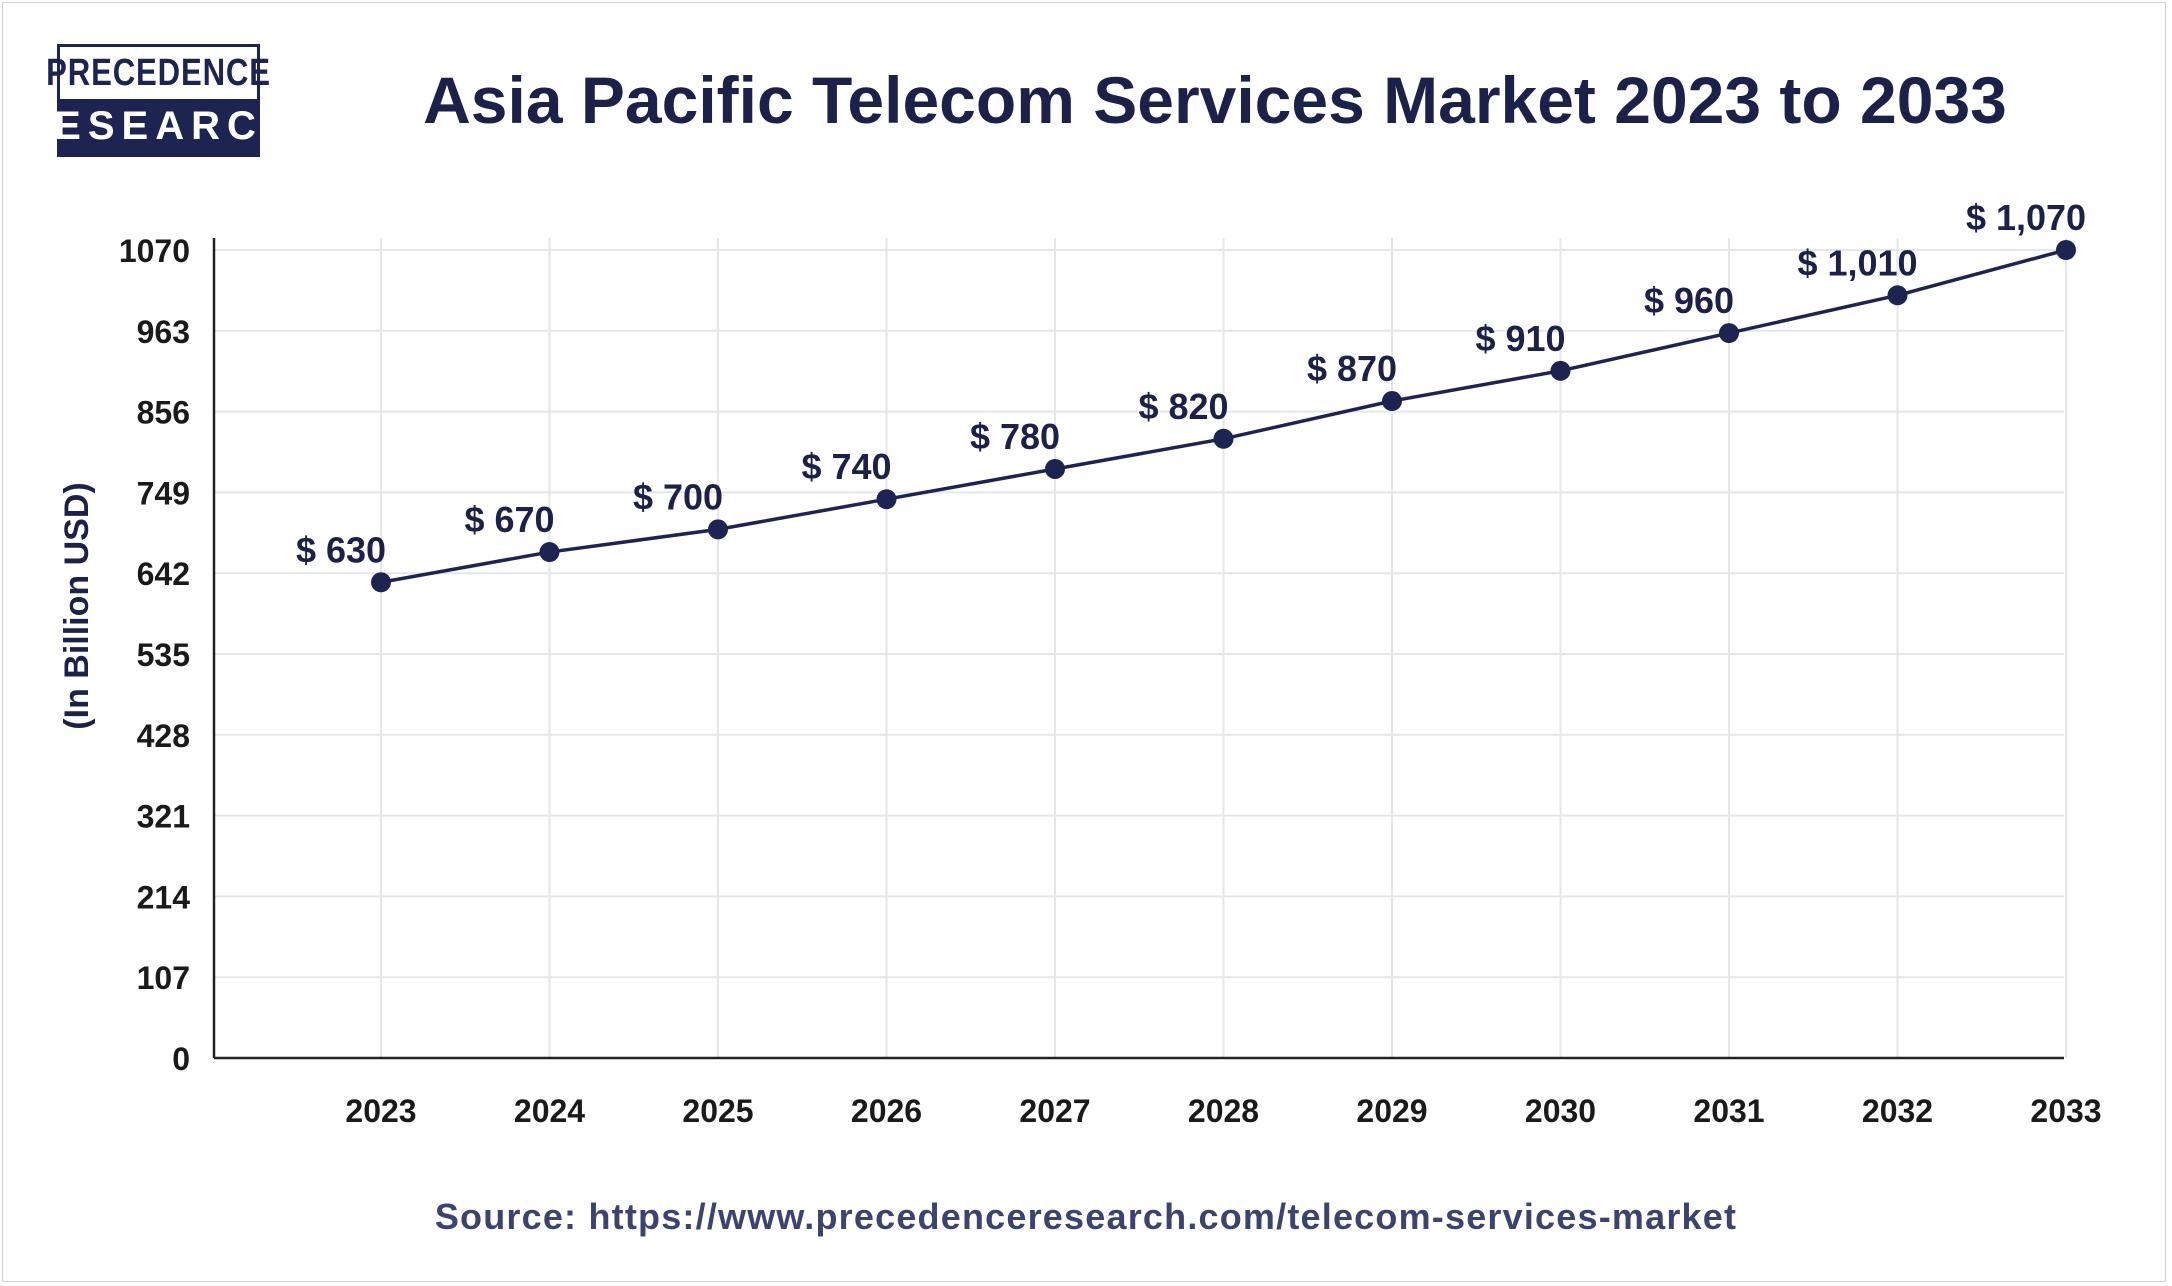 The image size is (2172, 1286). I want to click on data-label: $ 670, so click(509, 519).